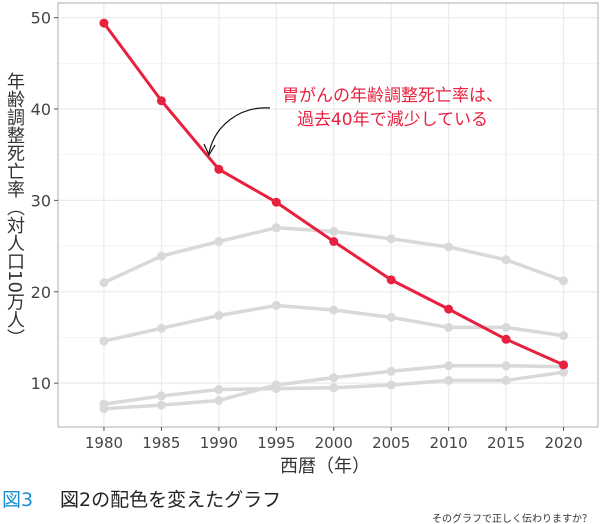 Image resolution: width=600 pixels, height=524 pixels. I want to click on x-tick-label: 1980, so click(104, 443).